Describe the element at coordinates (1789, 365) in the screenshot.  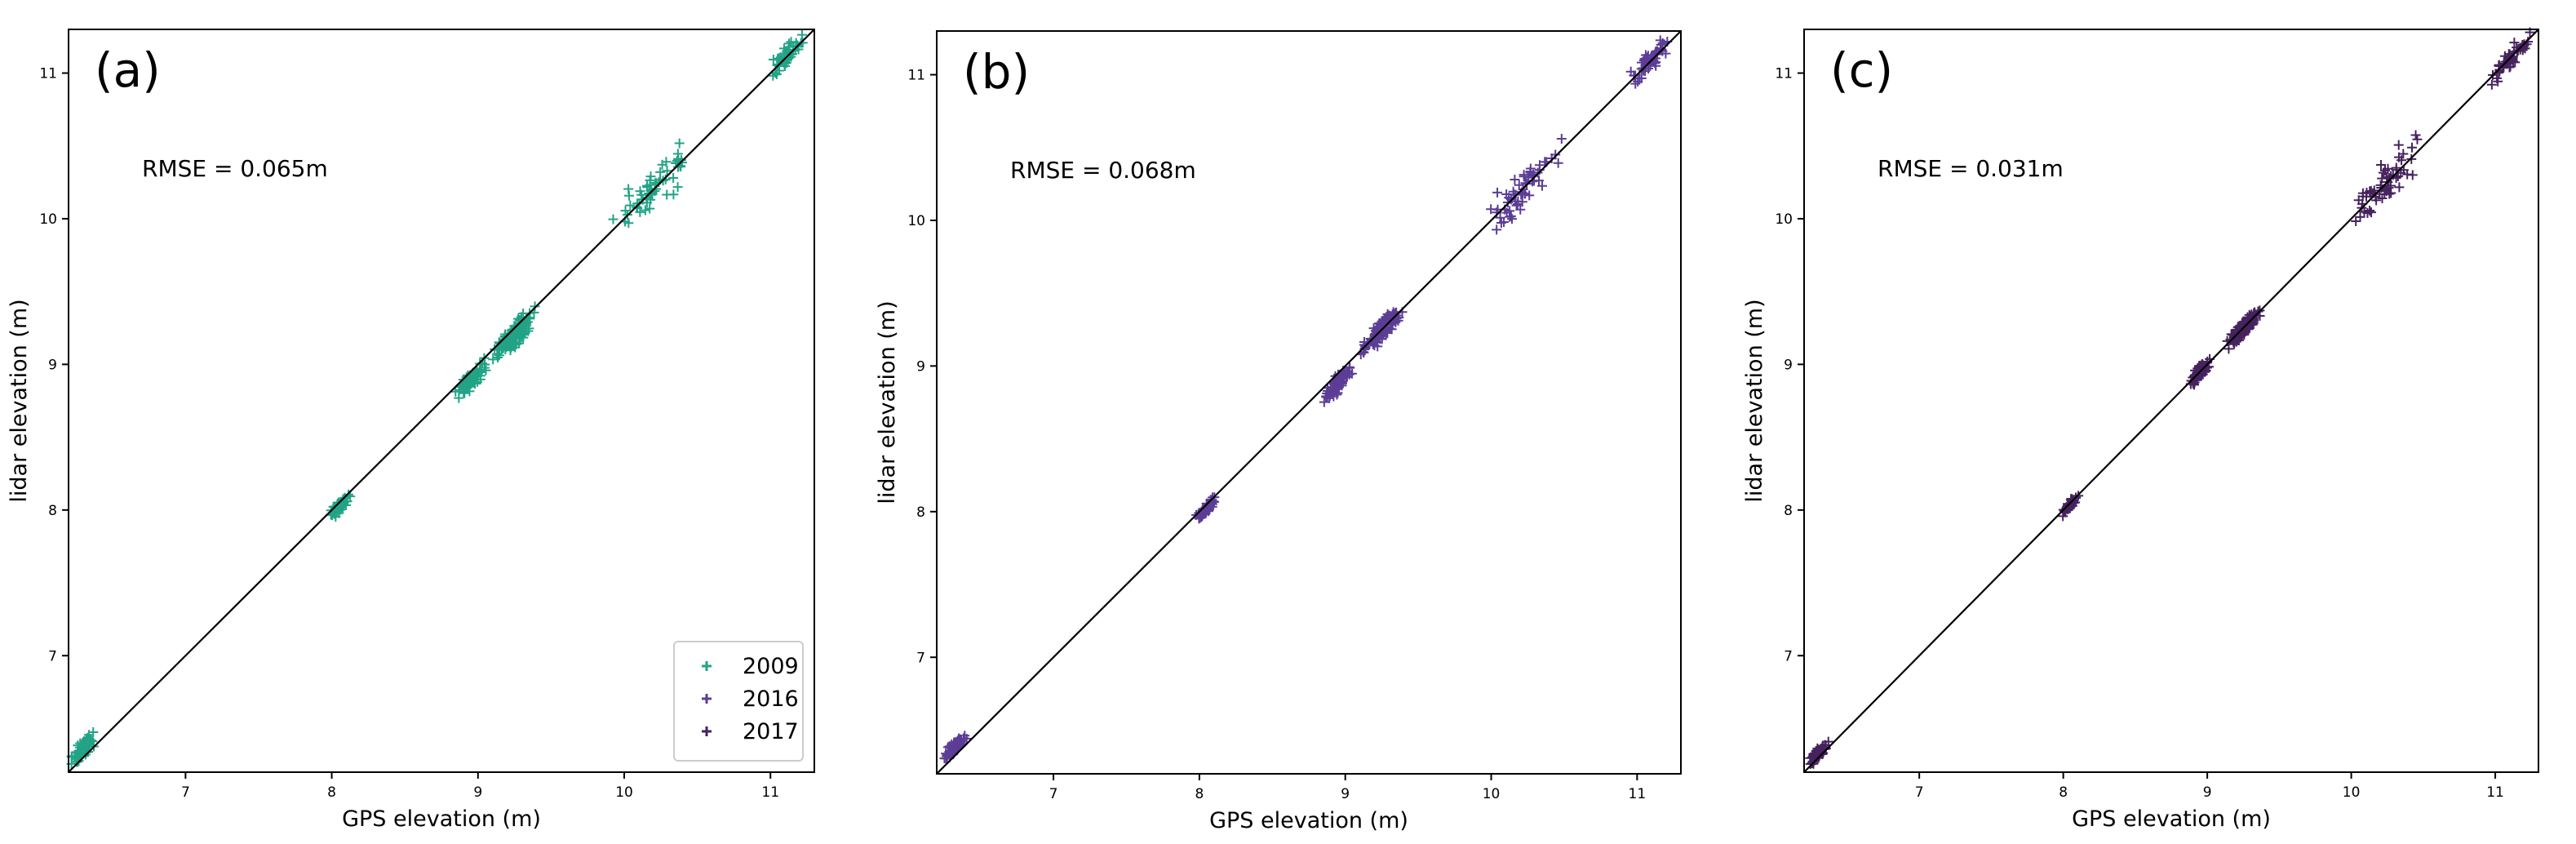
I see `y-tick-label: 9` at that location.